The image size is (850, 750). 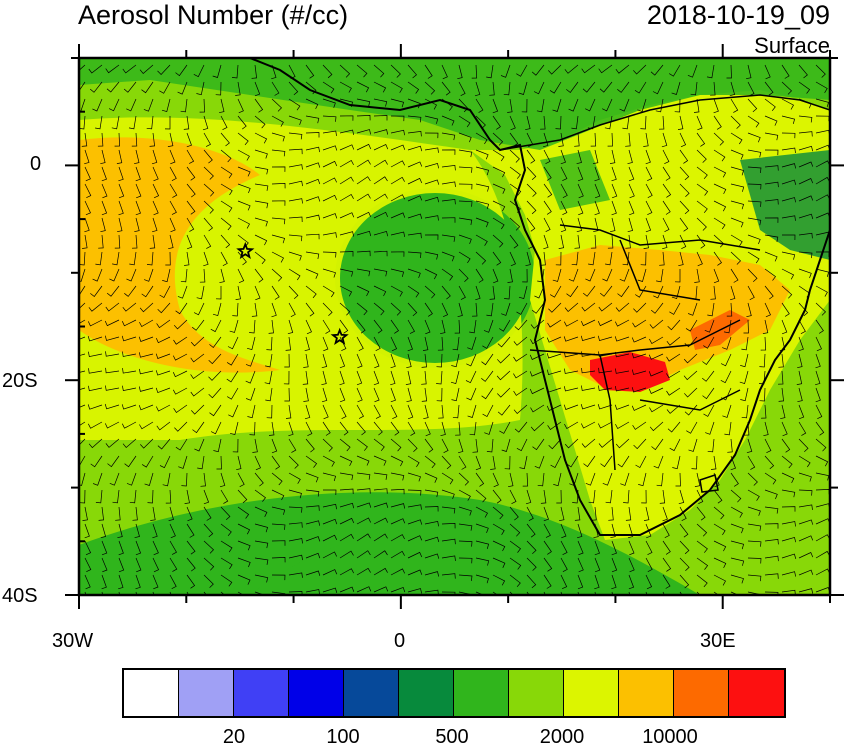 I want to click on colorbar-label: 500, so click(x=452, y=737).